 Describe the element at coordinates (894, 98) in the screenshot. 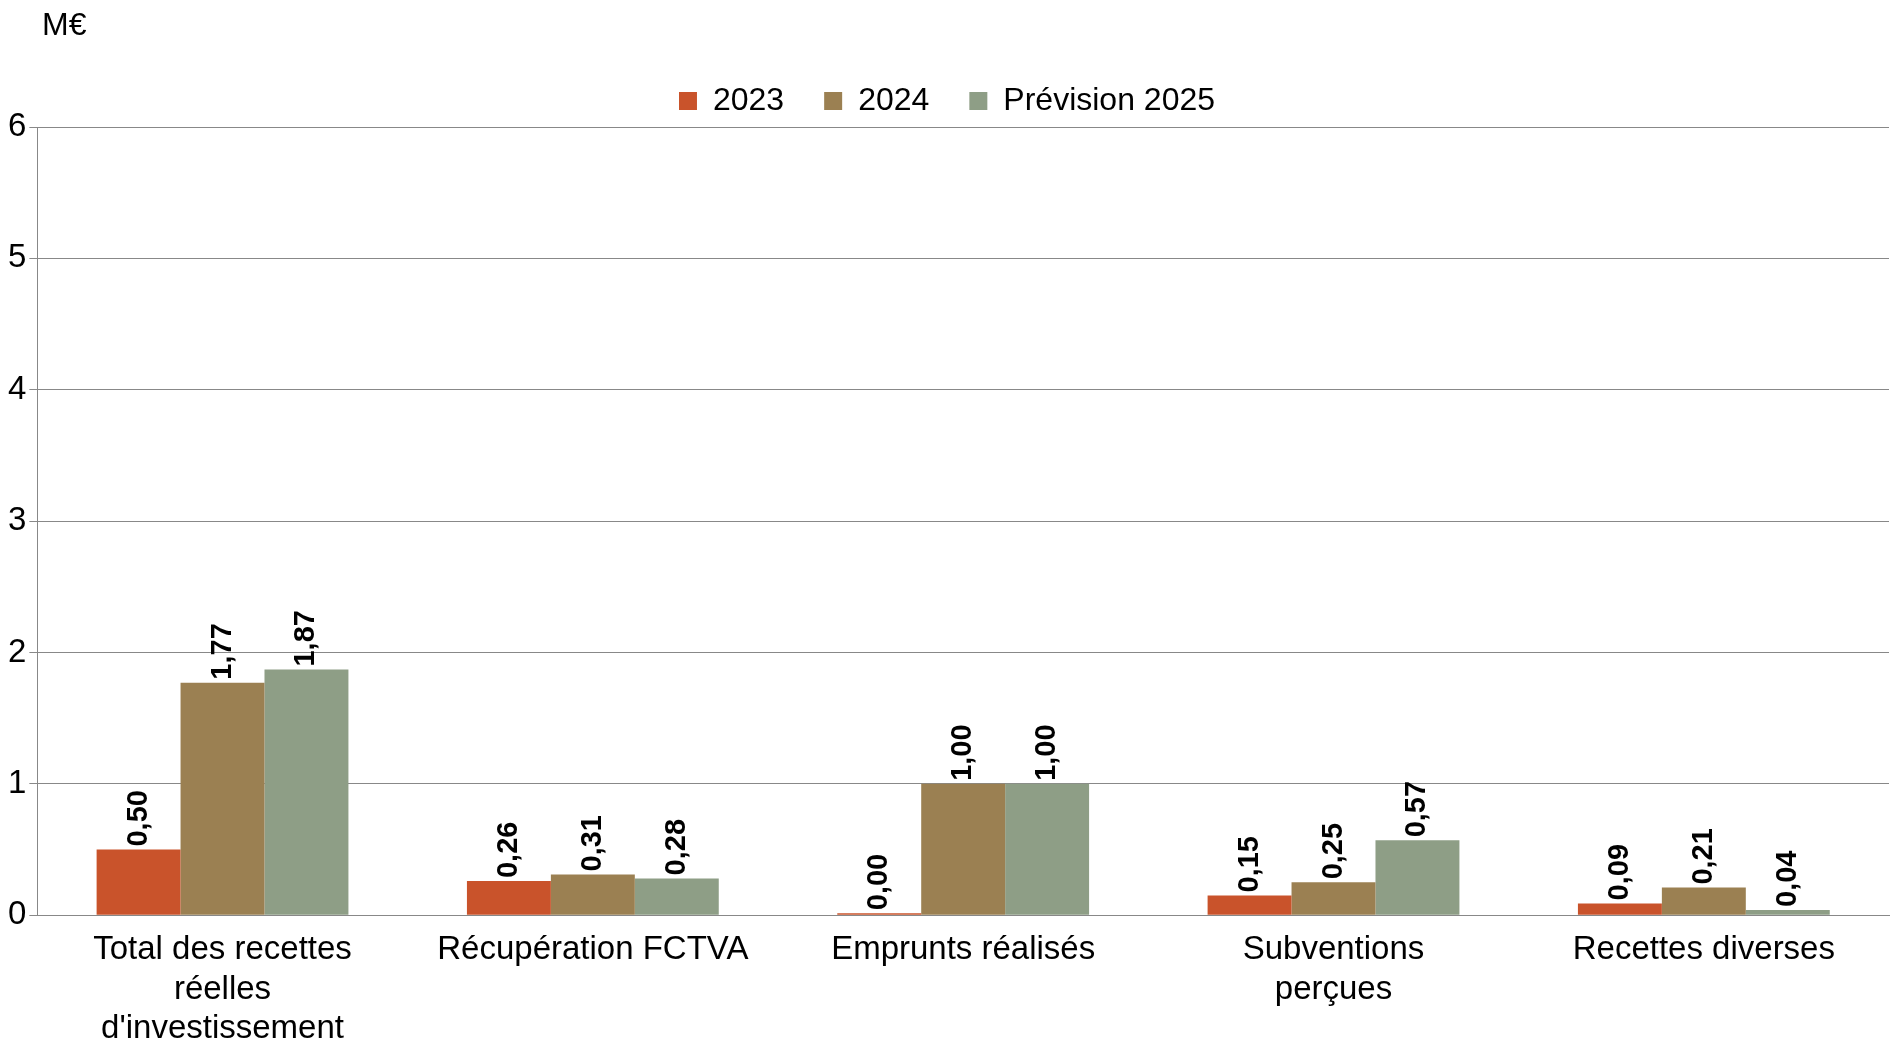

I see `legend-label: 2024` at that location.